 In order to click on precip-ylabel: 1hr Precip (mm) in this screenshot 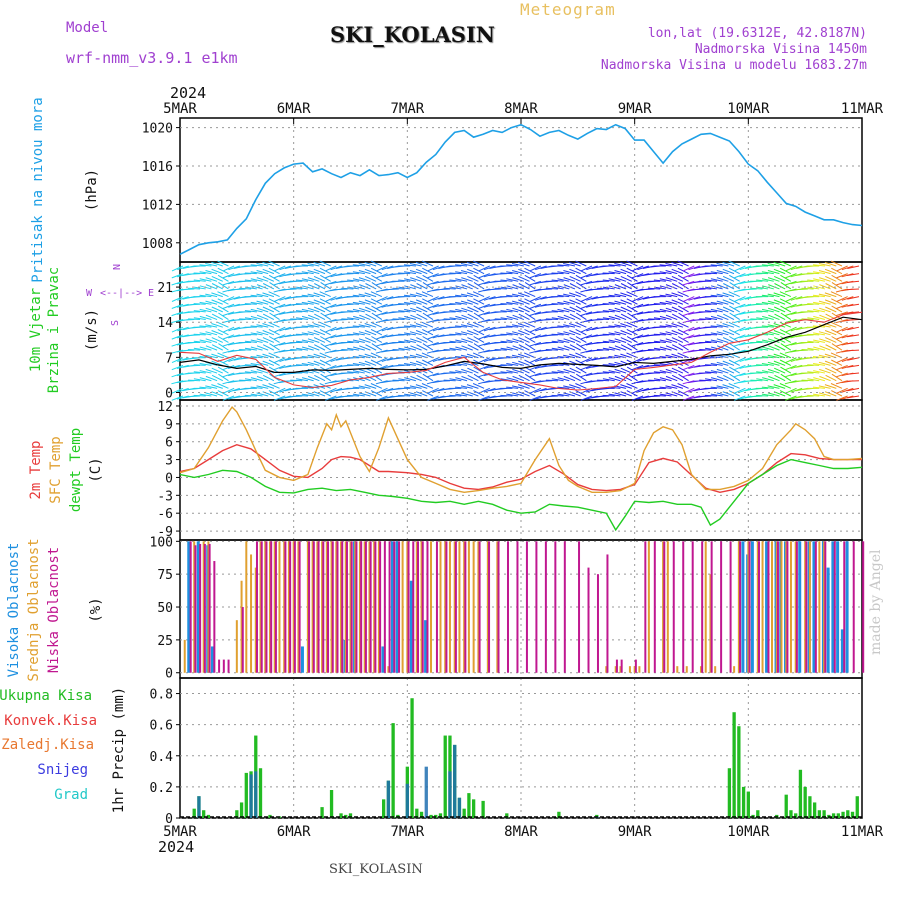, I will do `click(119, 750)`.